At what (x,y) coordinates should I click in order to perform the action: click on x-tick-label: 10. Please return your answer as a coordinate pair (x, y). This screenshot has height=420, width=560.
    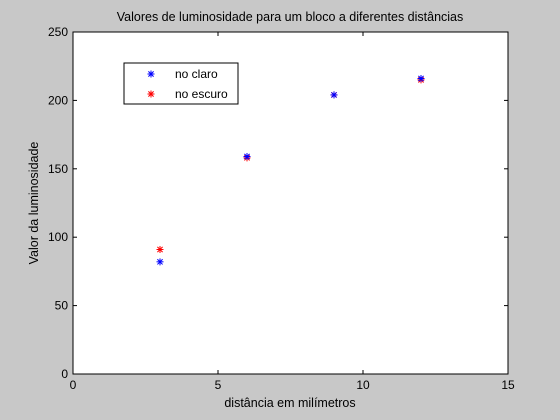
    Looking at the image, I should click on (363, 385).